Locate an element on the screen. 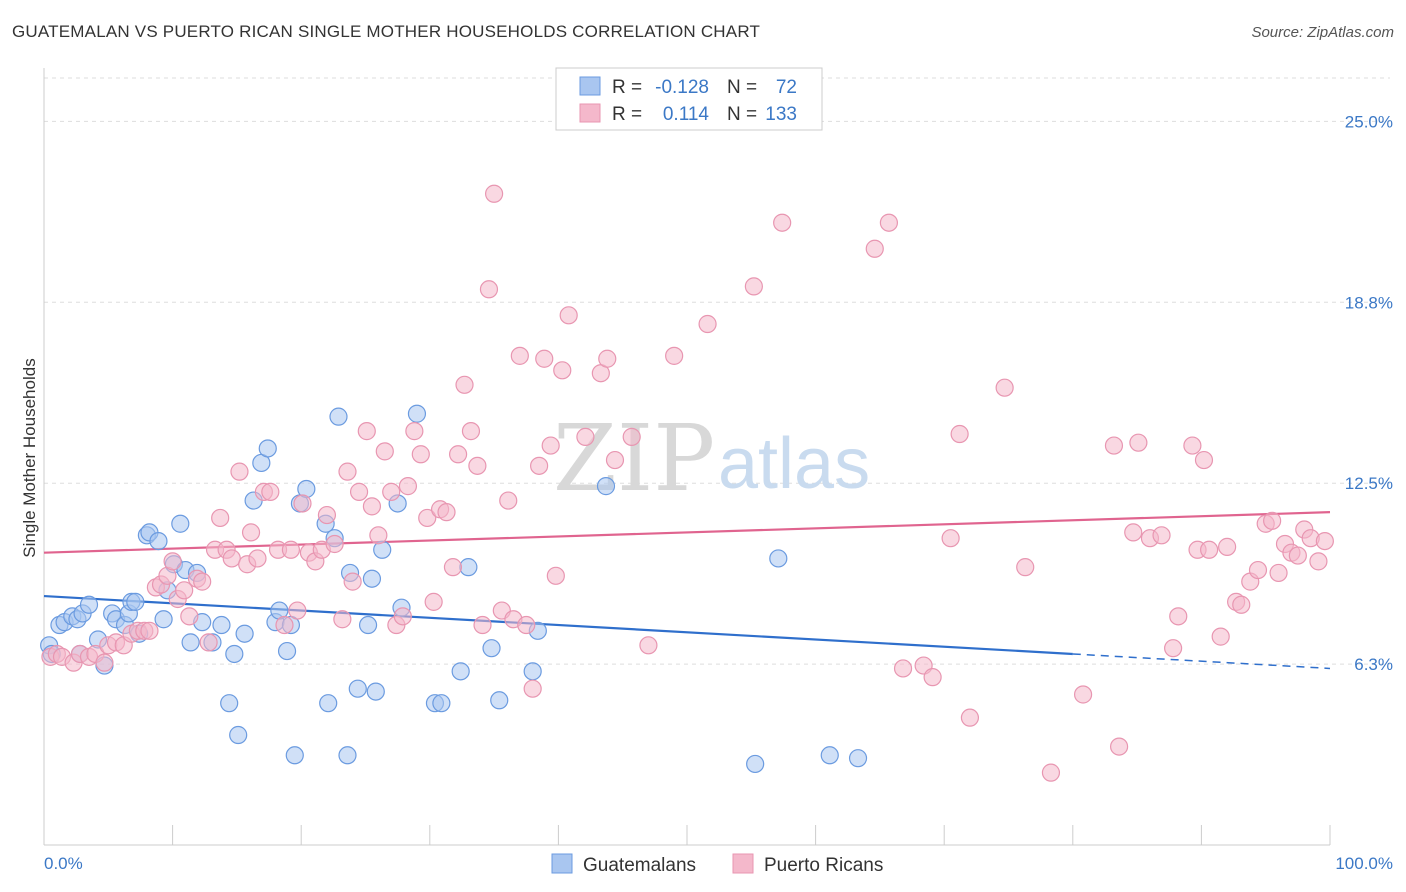 The image size is (1406, 892). series-legend: Guatemalans Puerto Ricans is located at coordinates (717, 864).